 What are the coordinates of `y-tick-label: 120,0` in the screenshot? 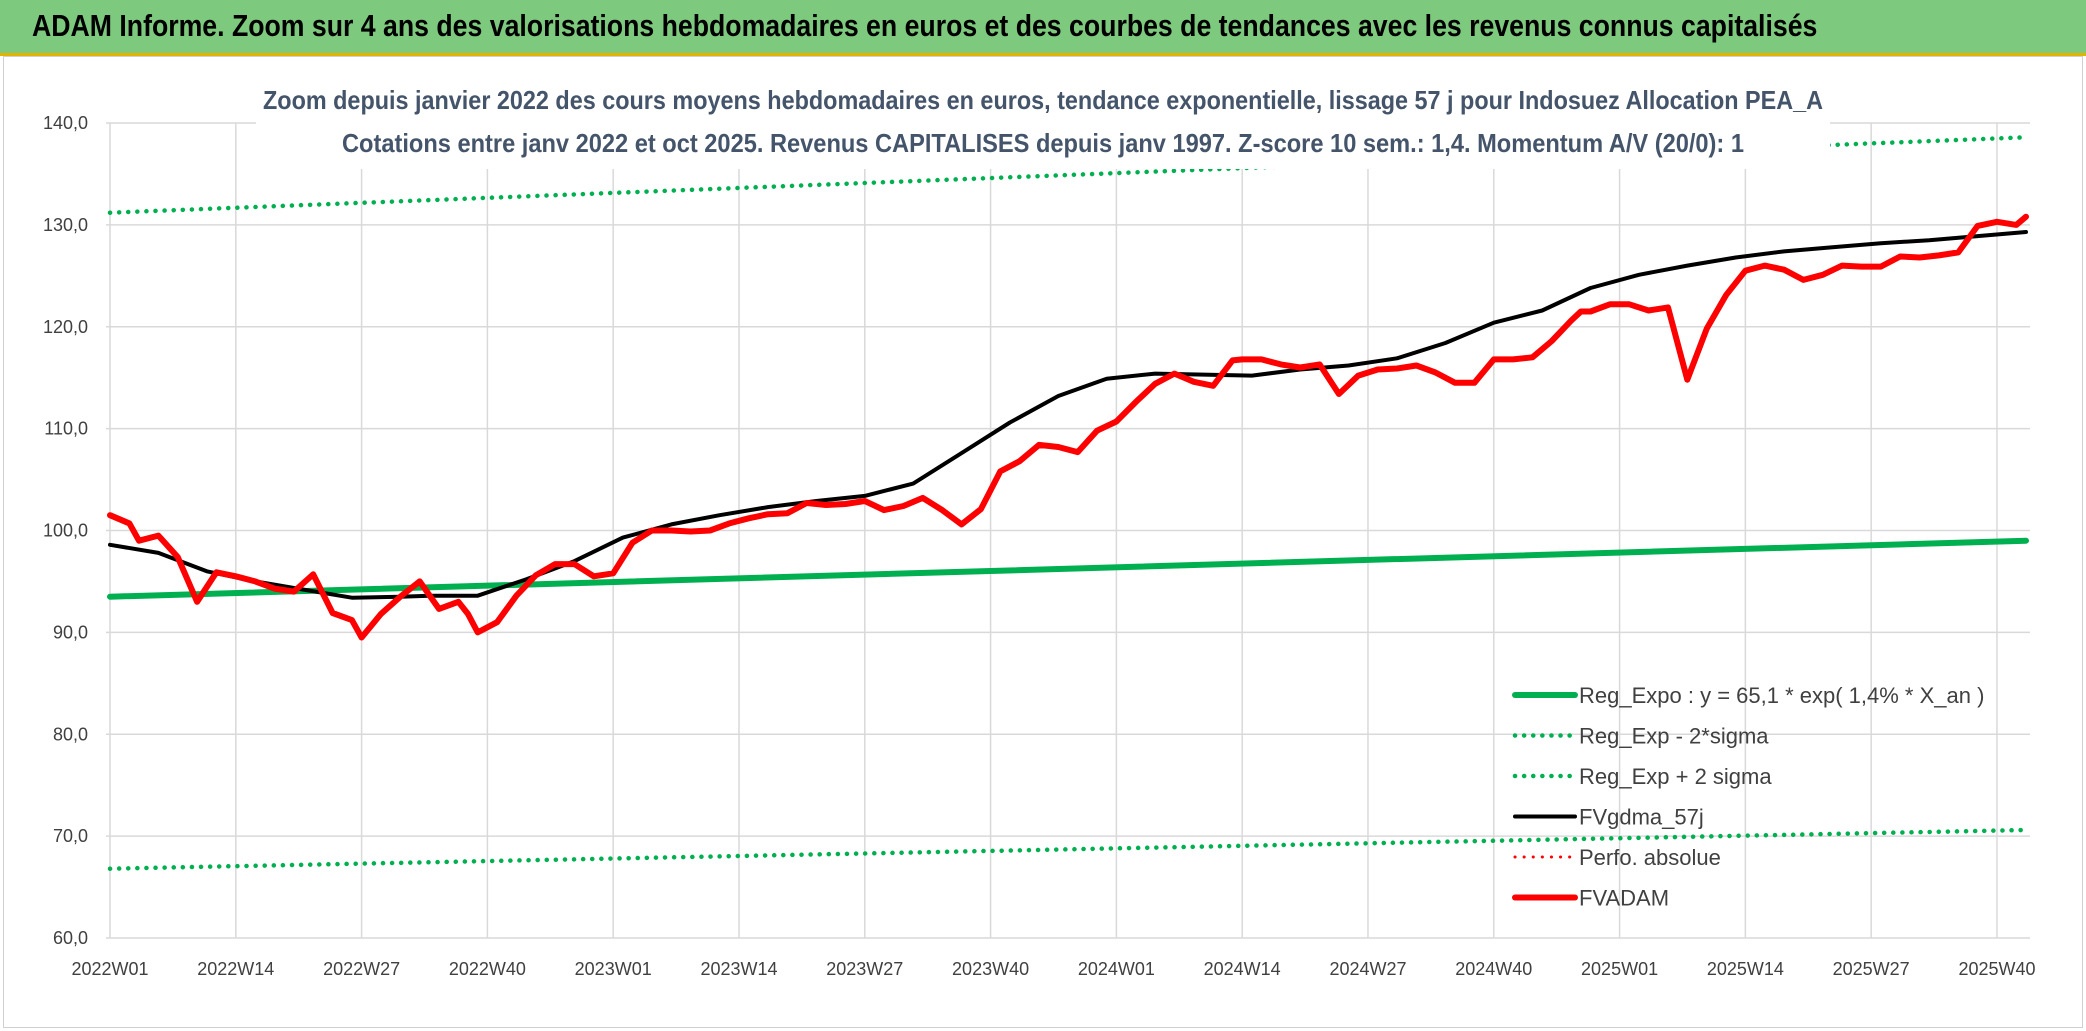 It's located at (65, 327).